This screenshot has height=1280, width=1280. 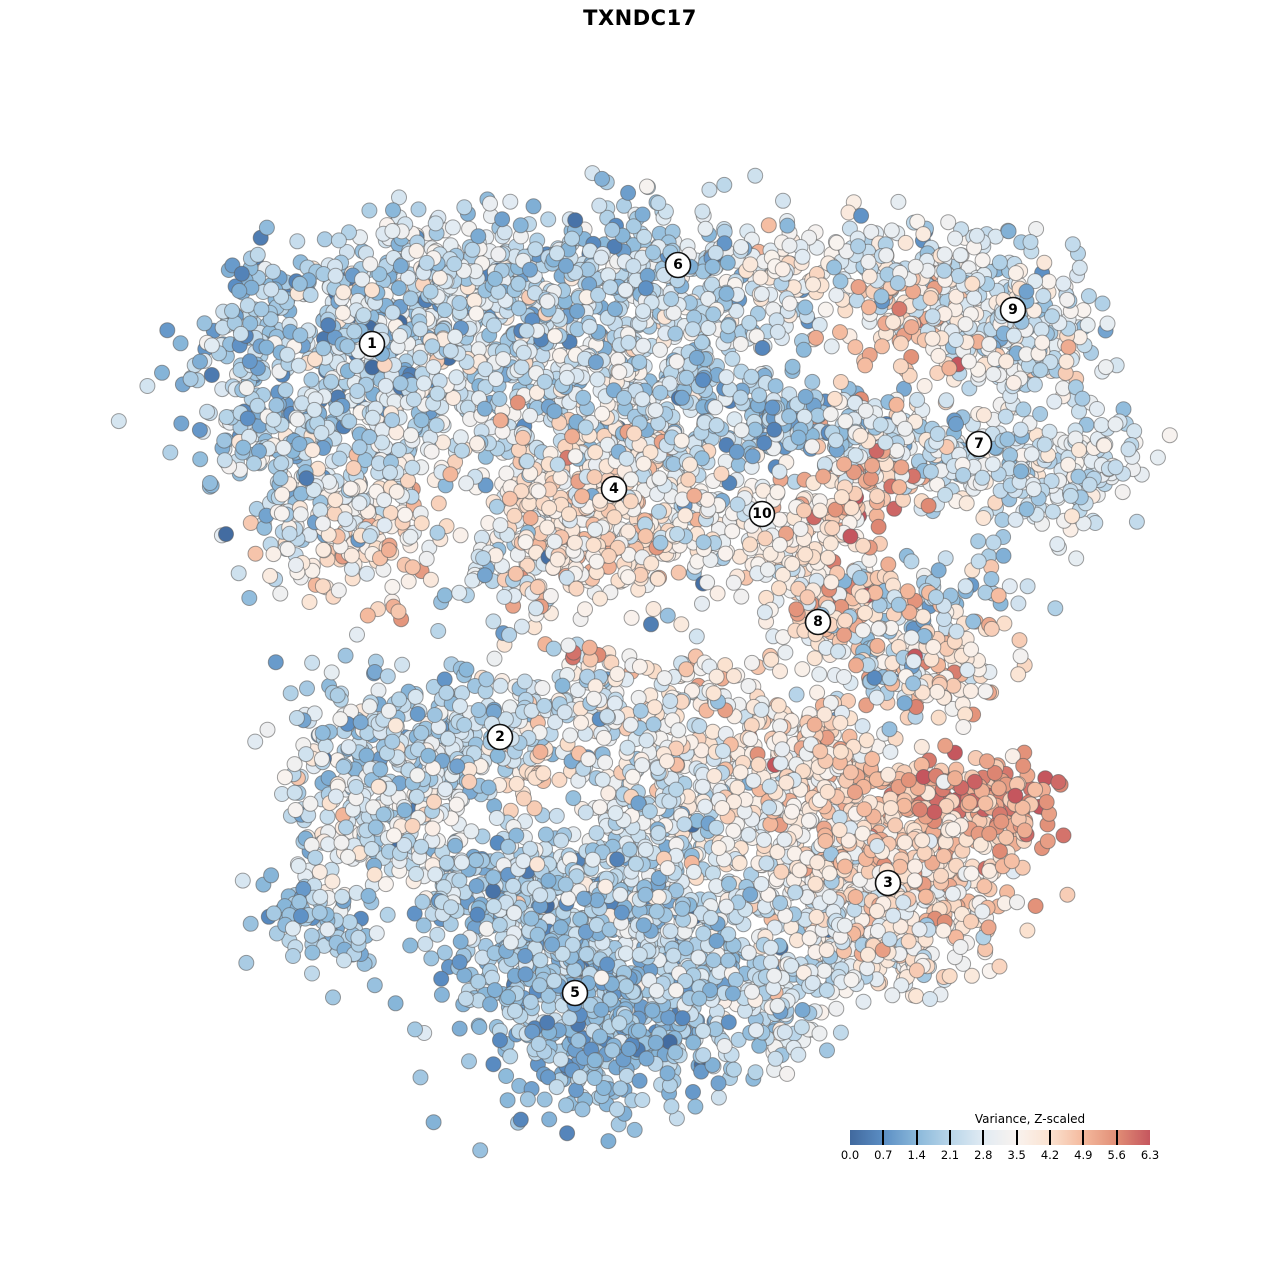 I want to click on colorbar-title: Variance, Z-scaled, so click(x=1030, y=1119).